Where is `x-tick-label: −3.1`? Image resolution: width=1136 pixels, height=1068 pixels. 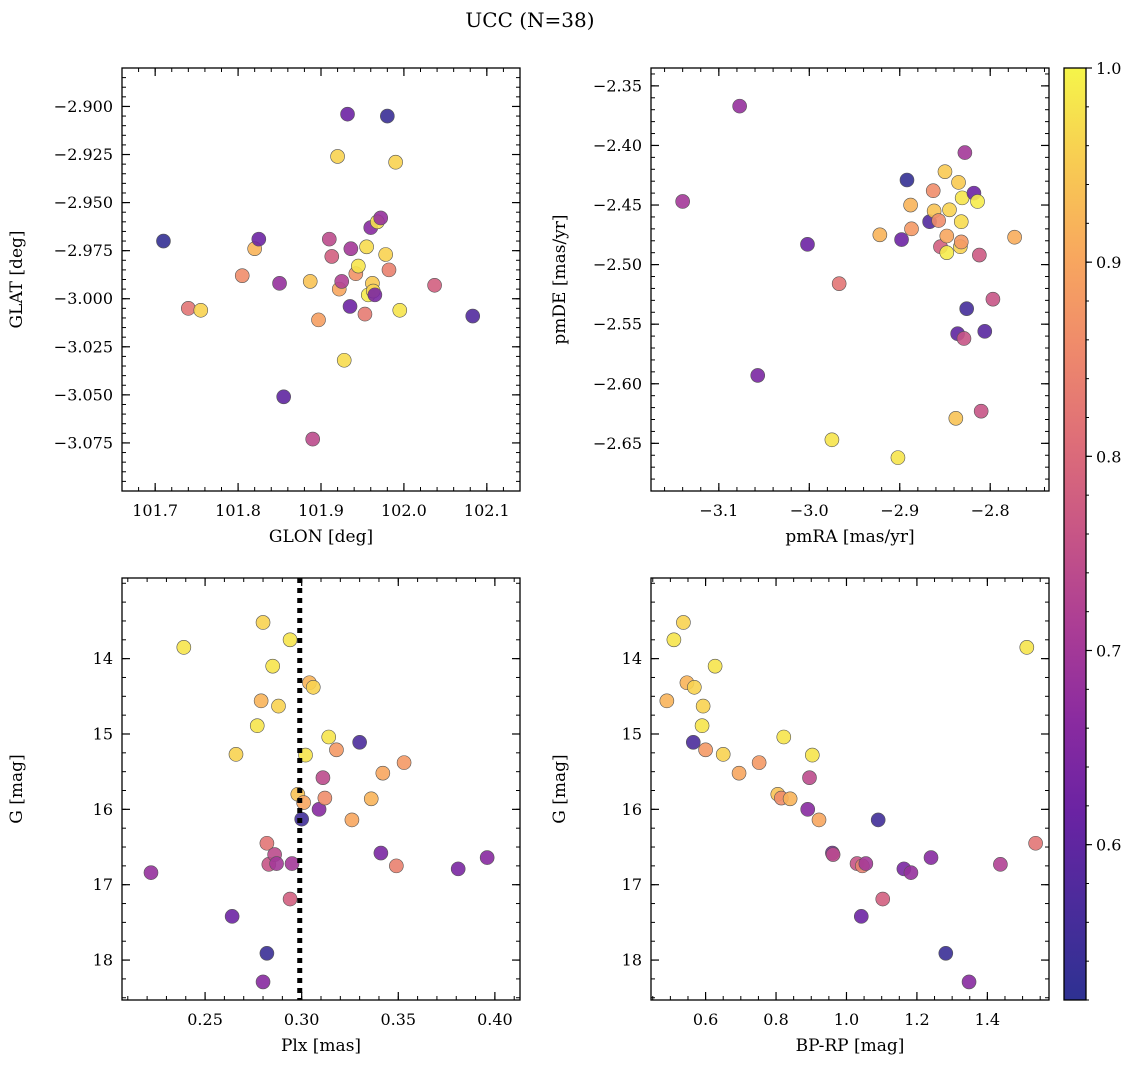
x-tick-label: −3.1 is located at coordinates (718, 510).